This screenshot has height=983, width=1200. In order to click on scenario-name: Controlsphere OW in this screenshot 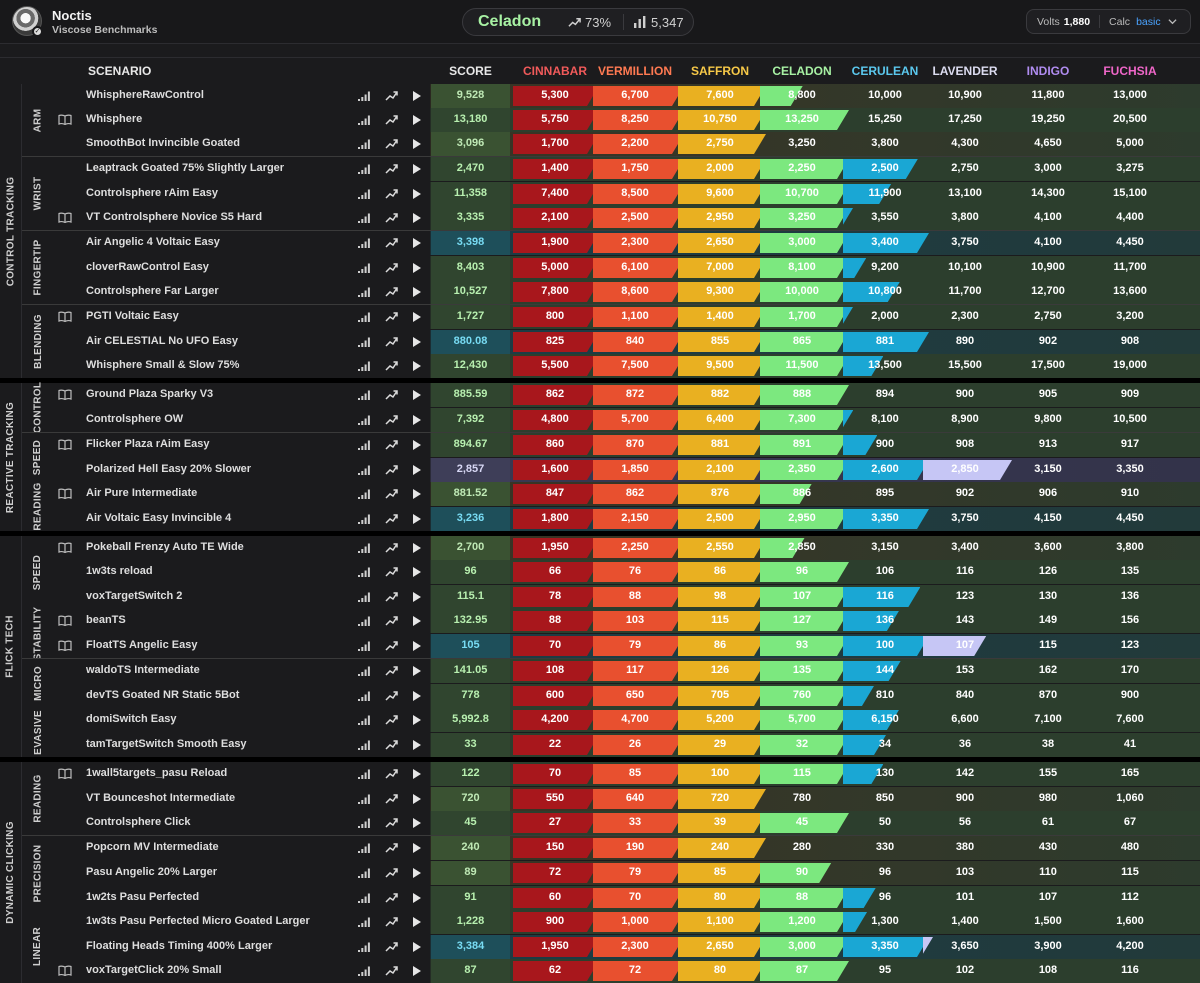, I will do `click(135, 419)`.